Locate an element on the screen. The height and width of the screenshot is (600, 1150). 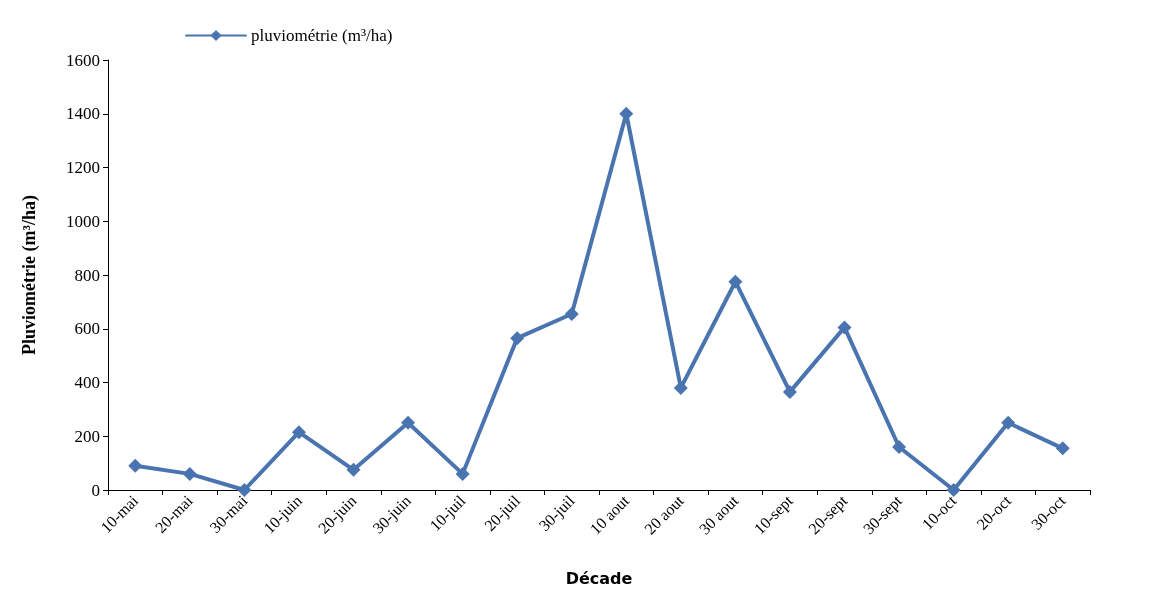
y-tick-label: 1200 is located at coordinates (83, 167).